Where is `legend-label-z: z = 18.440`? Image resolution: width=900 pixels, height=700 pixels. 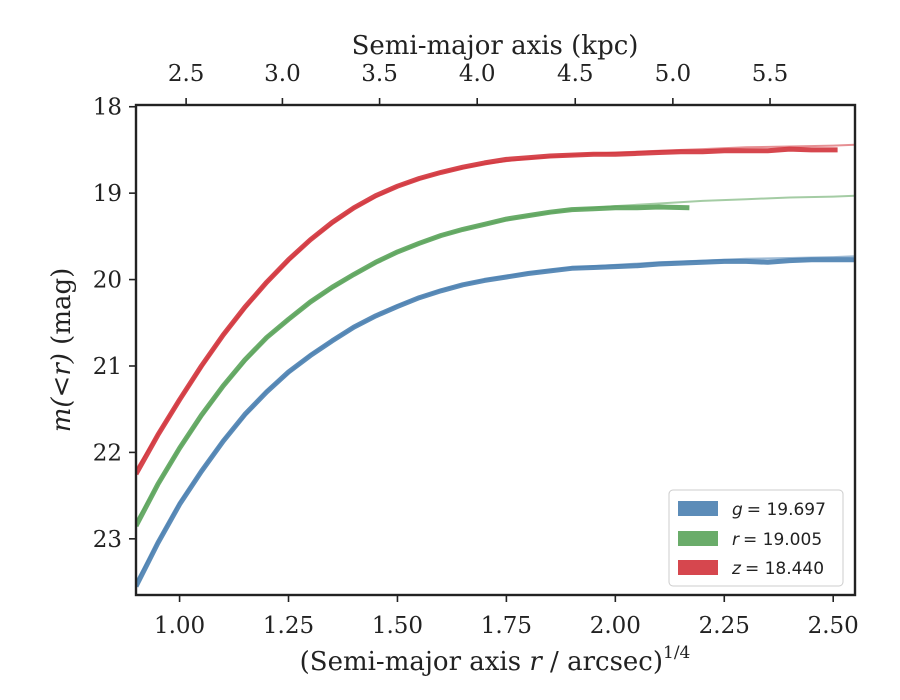
legend-label-z: z = 18.440 is located at coordinates (777, 569).